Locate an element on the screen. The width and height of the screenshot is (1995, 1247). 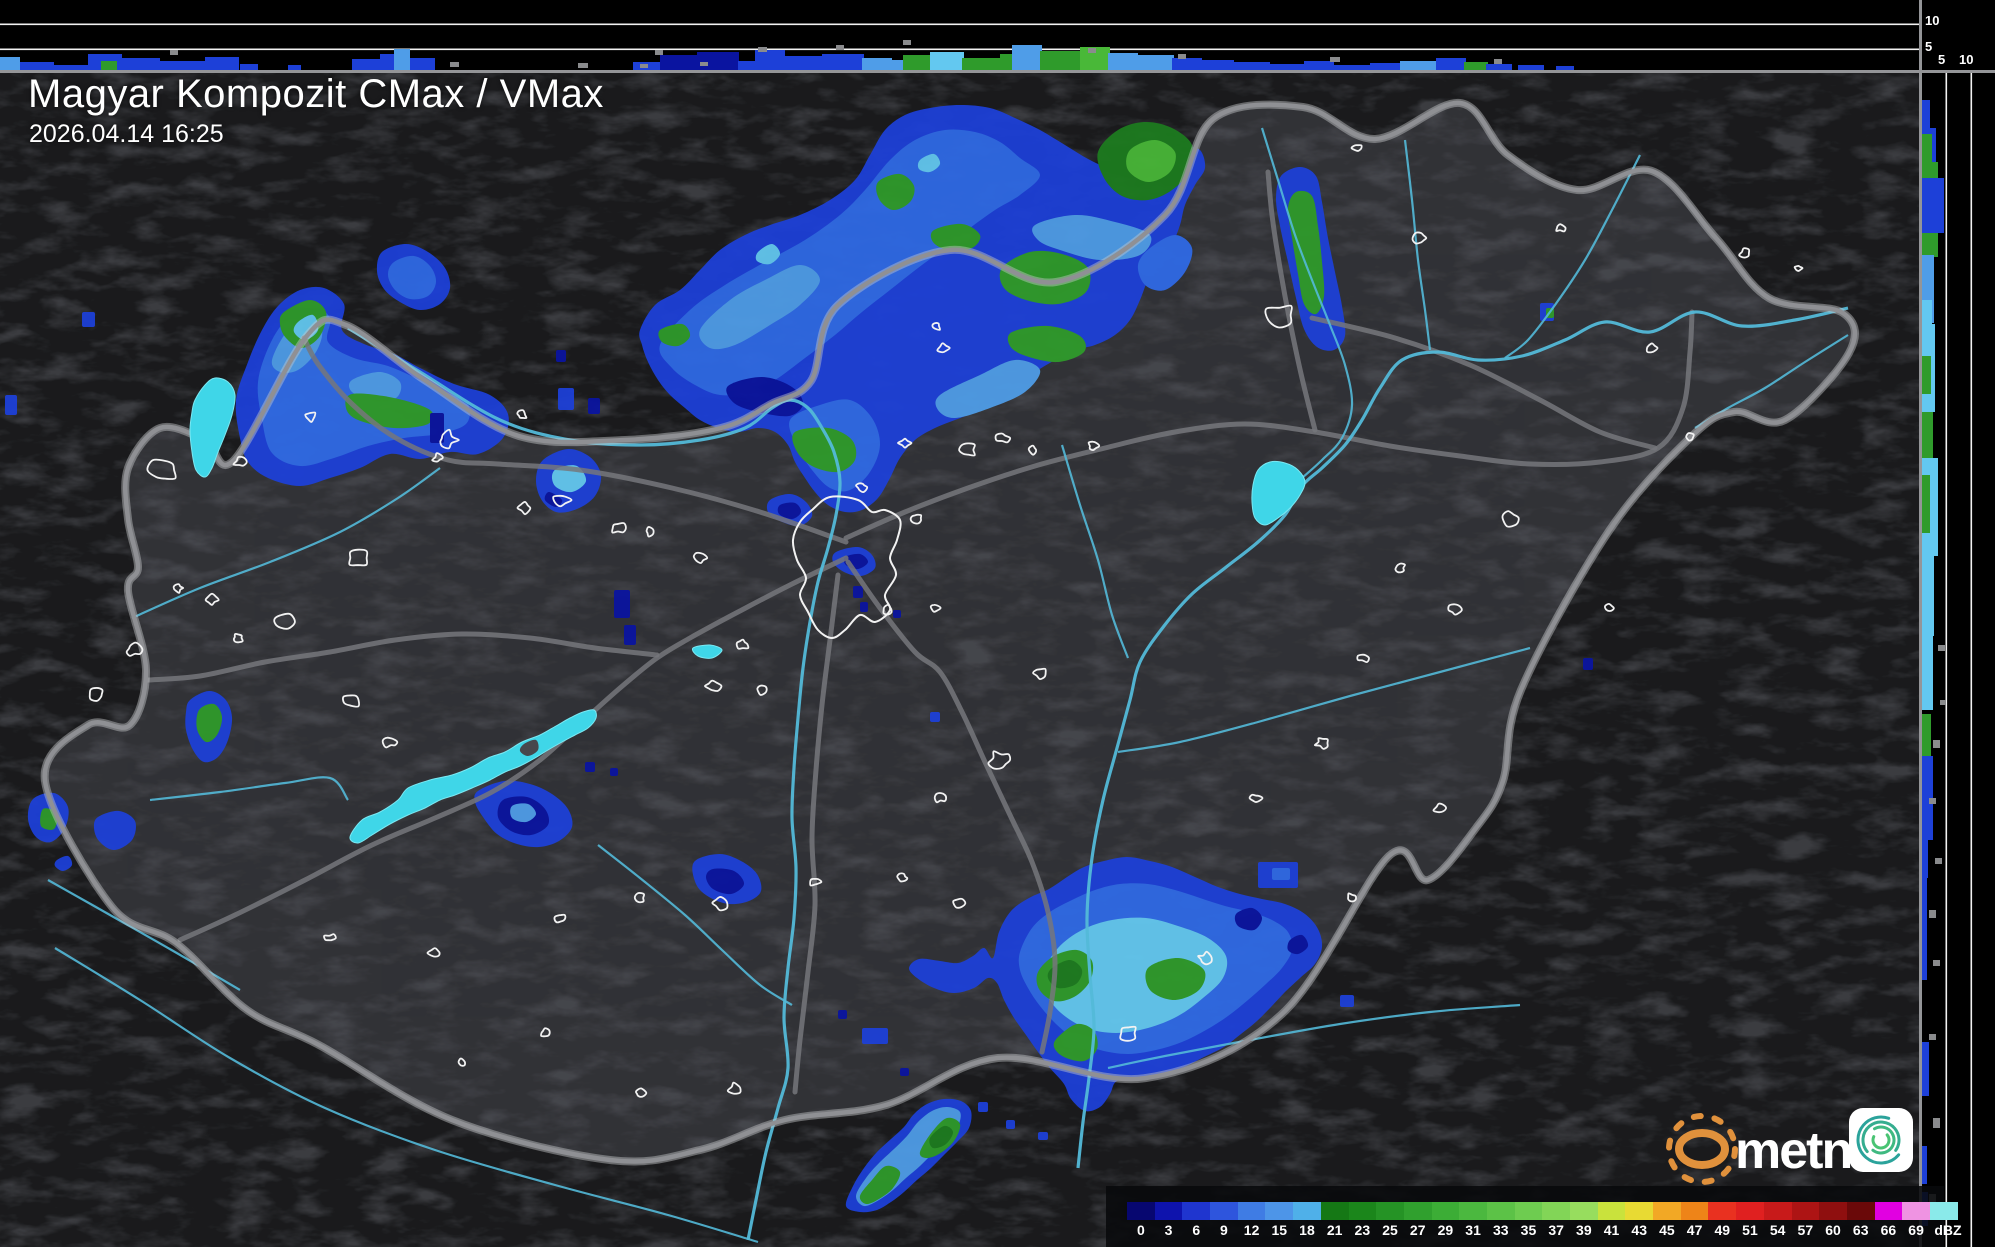
colorbar-tick-label: 0 is located at coordinates (1140, 1230).